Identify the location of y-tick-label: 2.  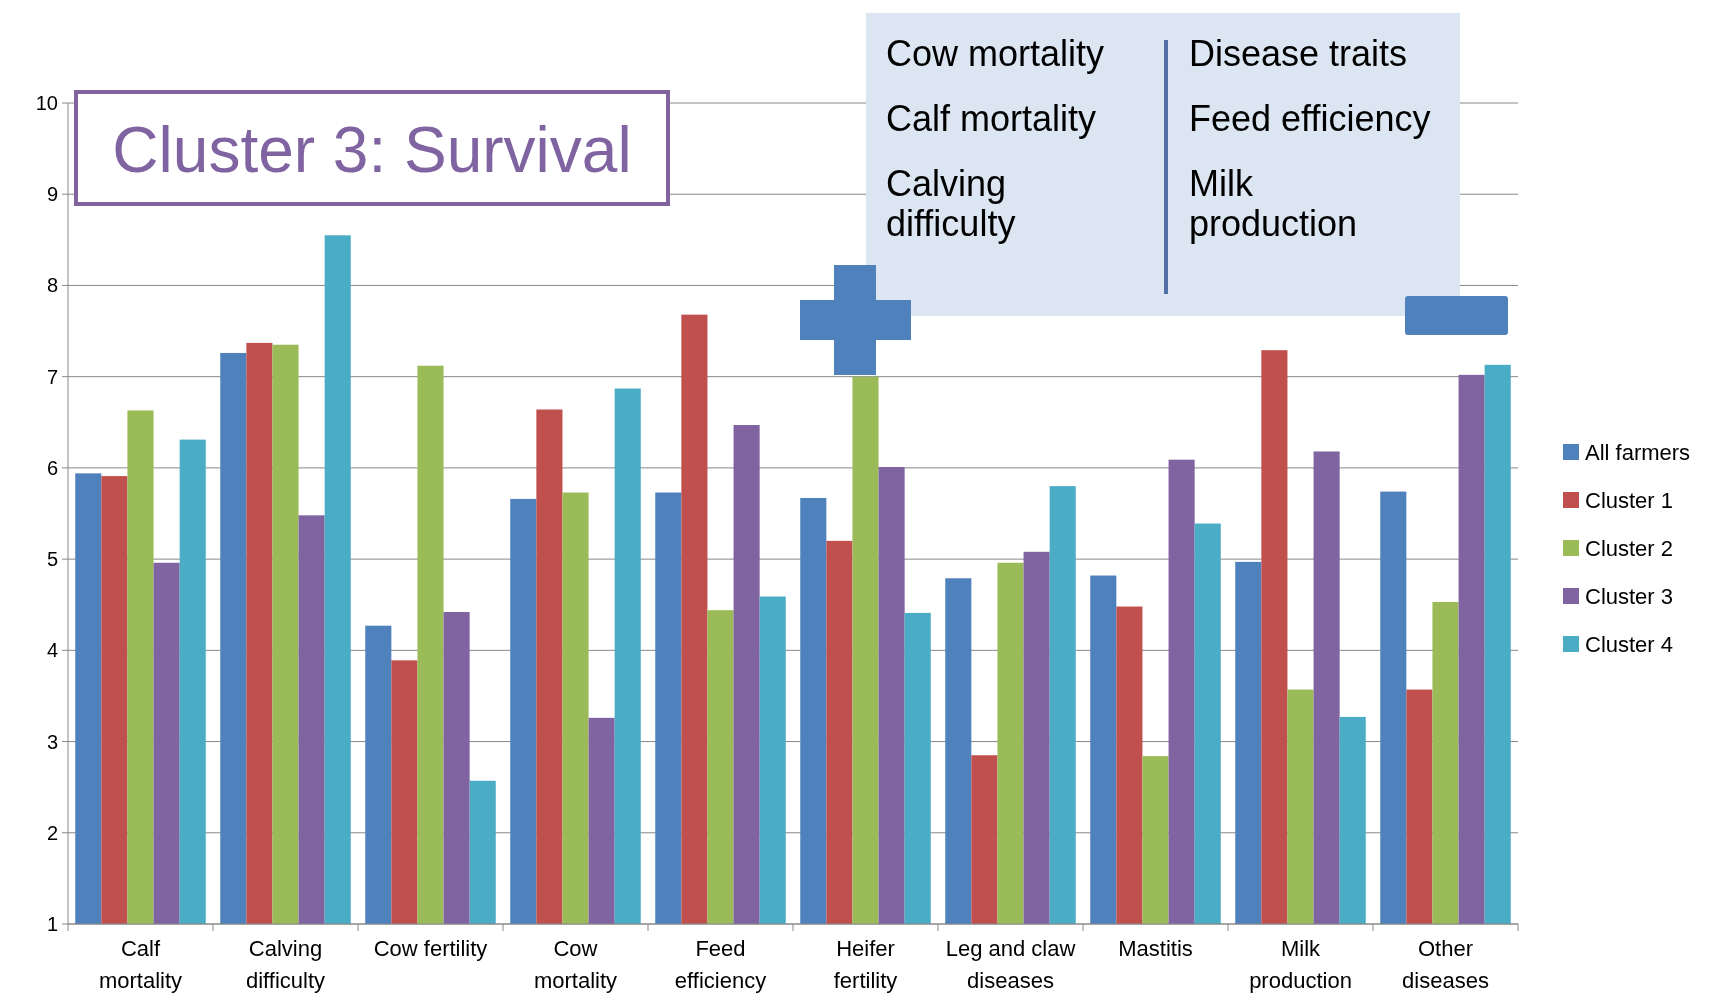
(52, 832).